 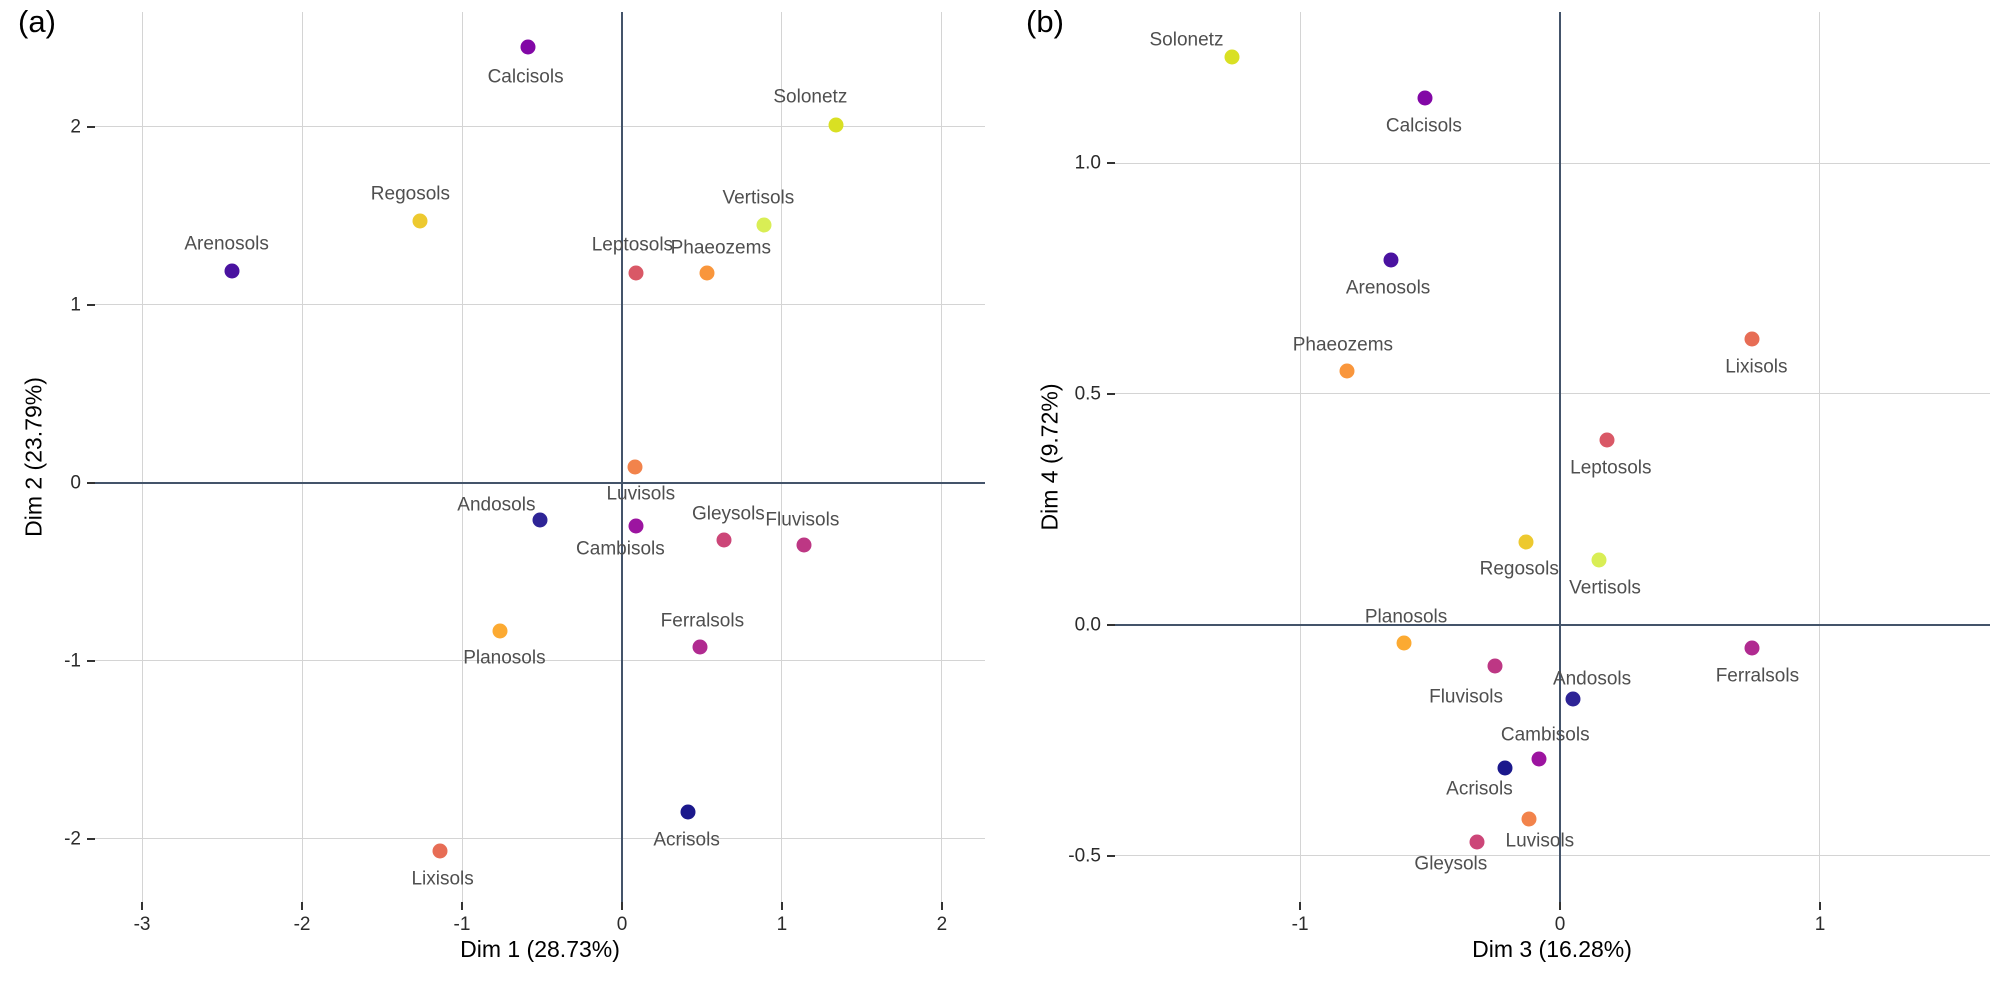 What do you see at coordinates (632, 245) in the screenshot?
I see `panel-a-point-label-leptosols: Leptosols` at bounding box center [632, 245].